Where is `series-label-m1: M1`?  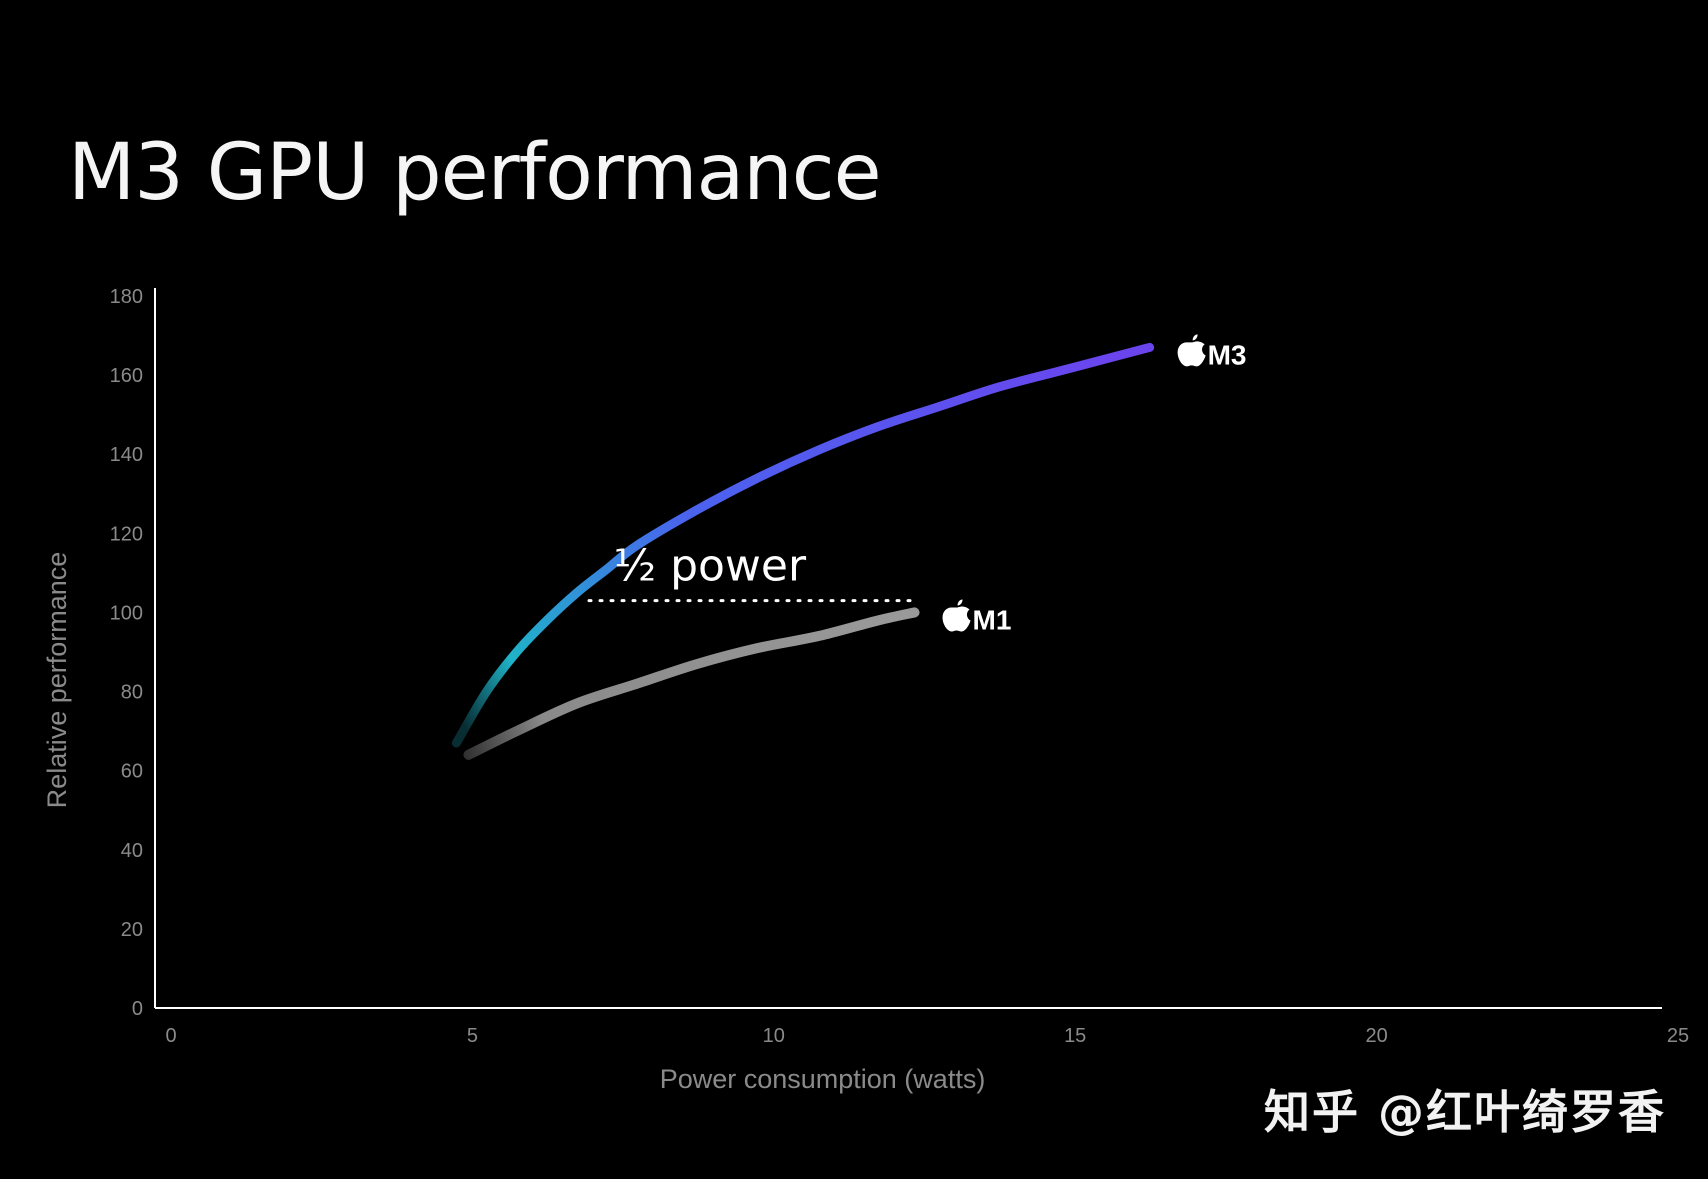 series-label-m1: M1 is located at coordinates (977, 617).